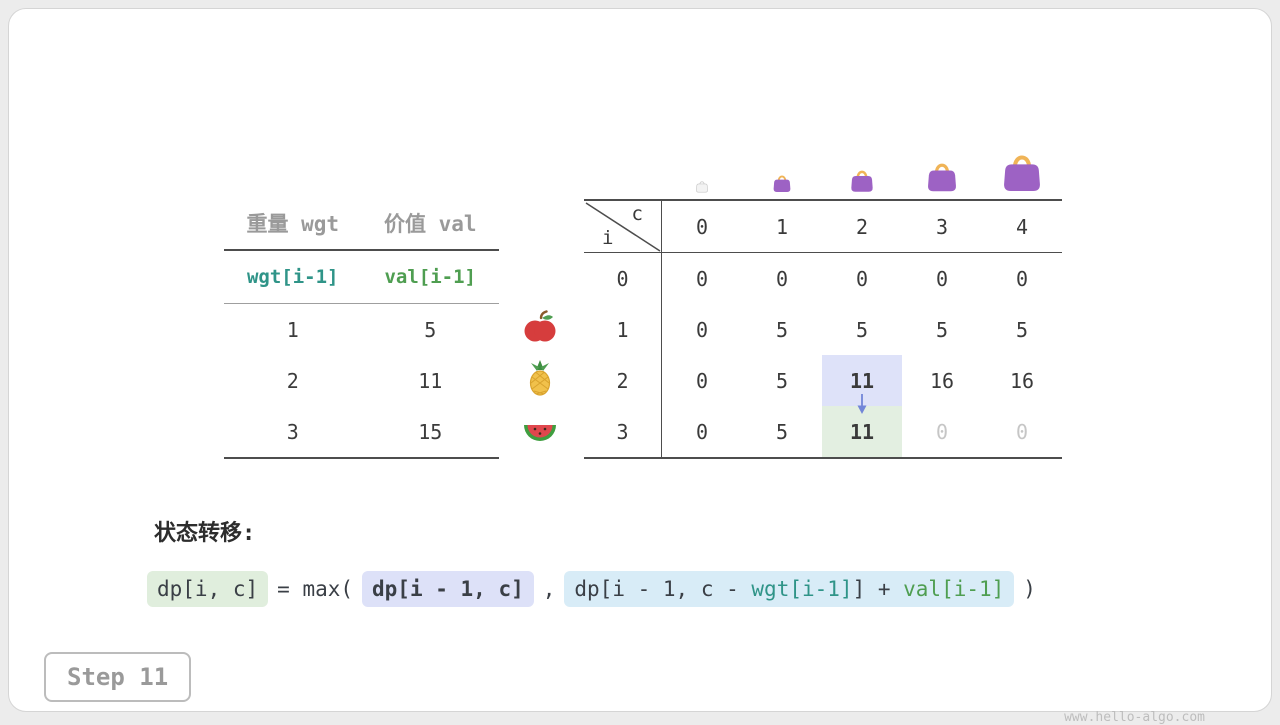  What do you see at coordinates (802, 589) in the screenshot?
I see `formula-term2-wgt: wgt[i-1]` at bounding box center [802, 589].